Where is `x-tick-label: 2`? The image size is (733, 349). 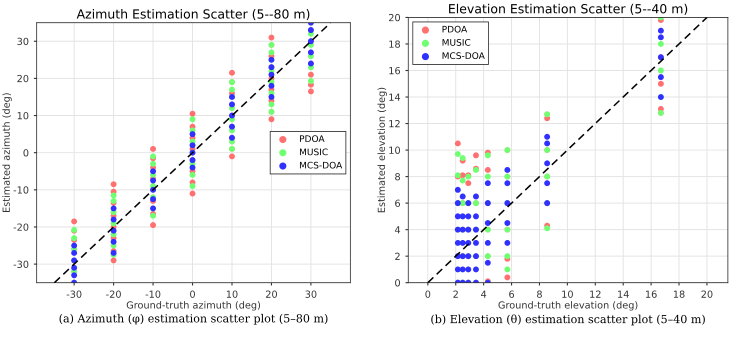
x-tick-label: 2 is located at coordinates (455, 294).